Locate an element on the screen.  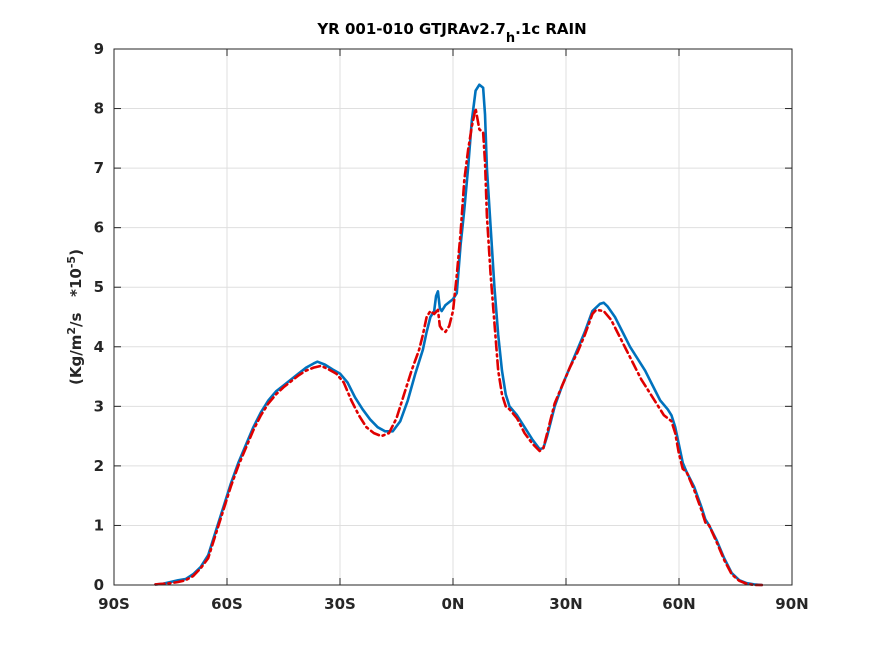
y-tick-label: 3 is located at coordinates (99, 406).